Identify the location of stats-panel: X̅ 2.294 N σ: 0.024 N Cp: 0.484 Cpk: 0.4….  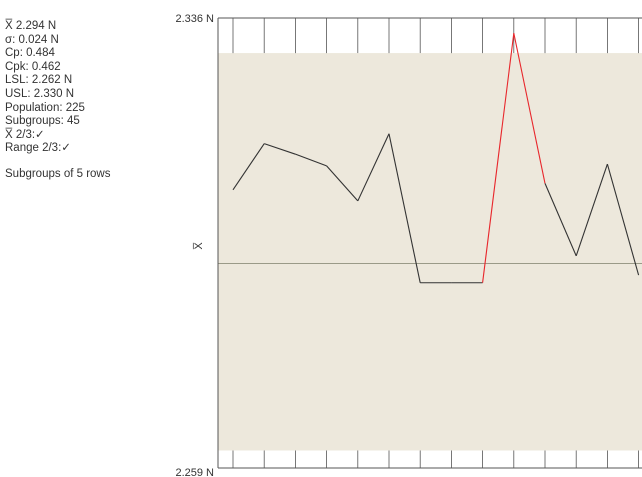
(85, 101).